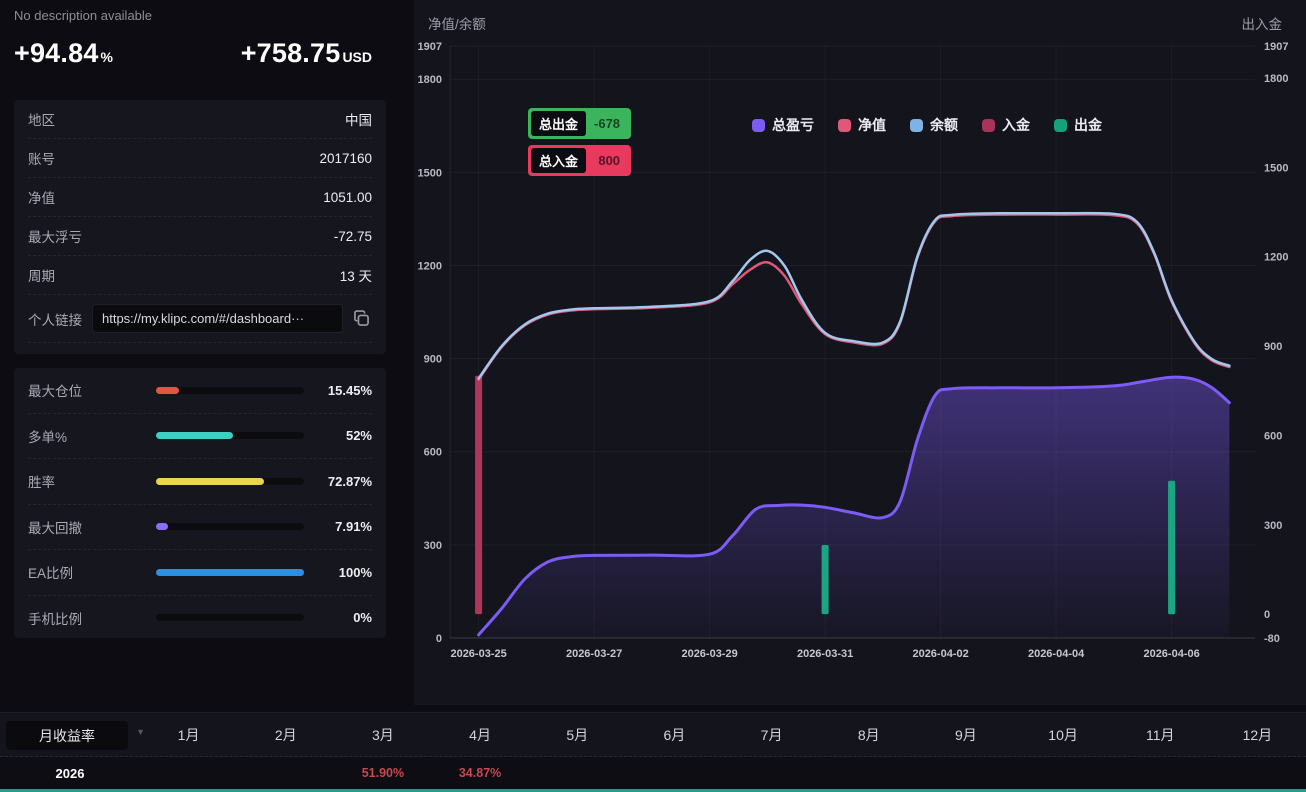  I want to click on legend-label: 总盈亏, so click(793, 125).